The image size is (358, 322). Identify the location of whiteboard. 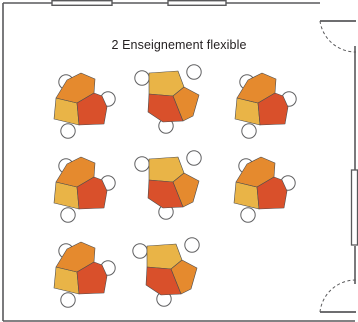
(354, 207).